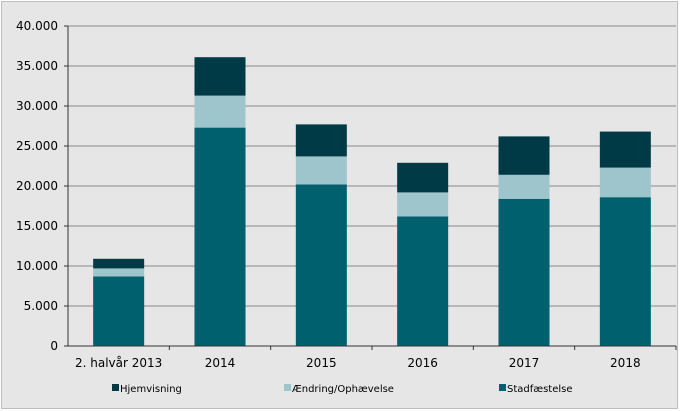 The height and width of the screenshot is (411, 680). I want to click on x-tick-labels: 2. halvår 2013 2014 2015 2016 2017 2018, so click(358, 363).